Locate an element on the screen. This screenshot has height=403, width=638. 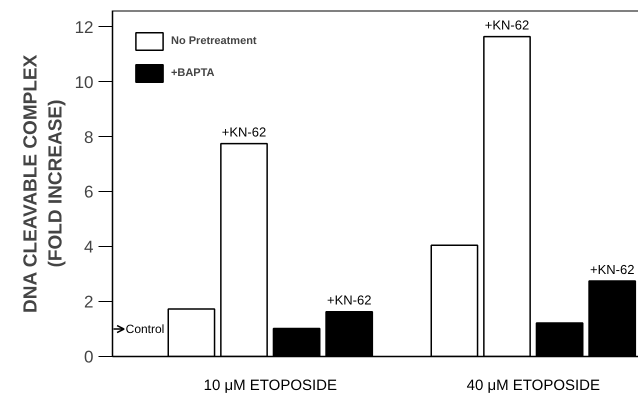
y-tick-label: 10 is located at coordinates (84, 82).